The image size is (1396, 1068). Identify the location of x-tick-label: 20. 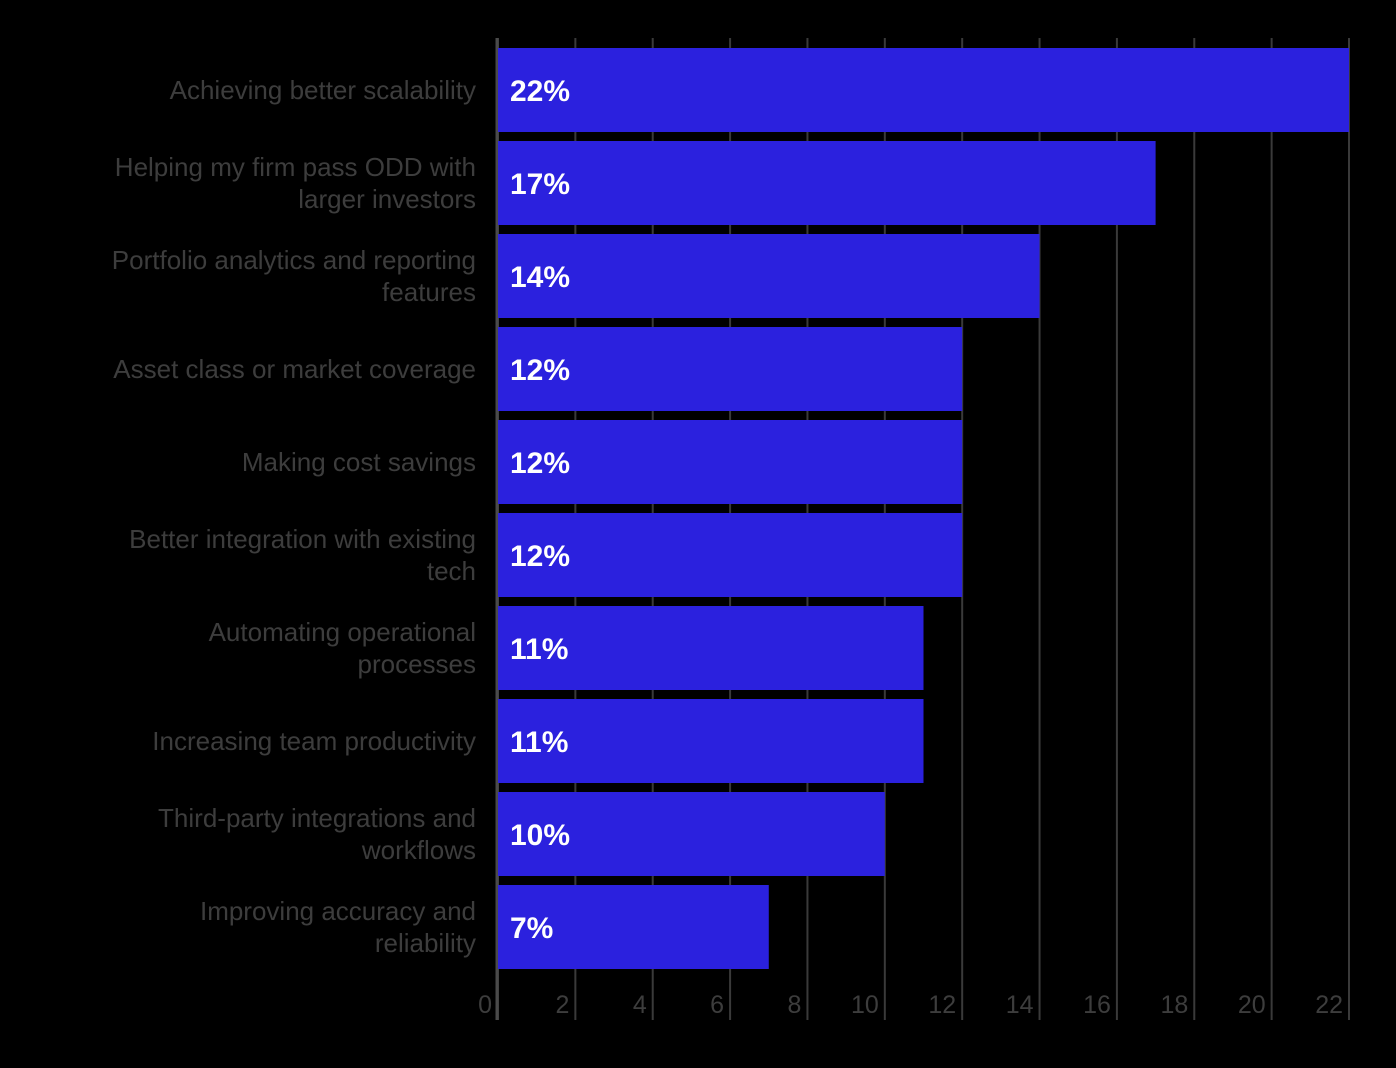
(1252, 1005).